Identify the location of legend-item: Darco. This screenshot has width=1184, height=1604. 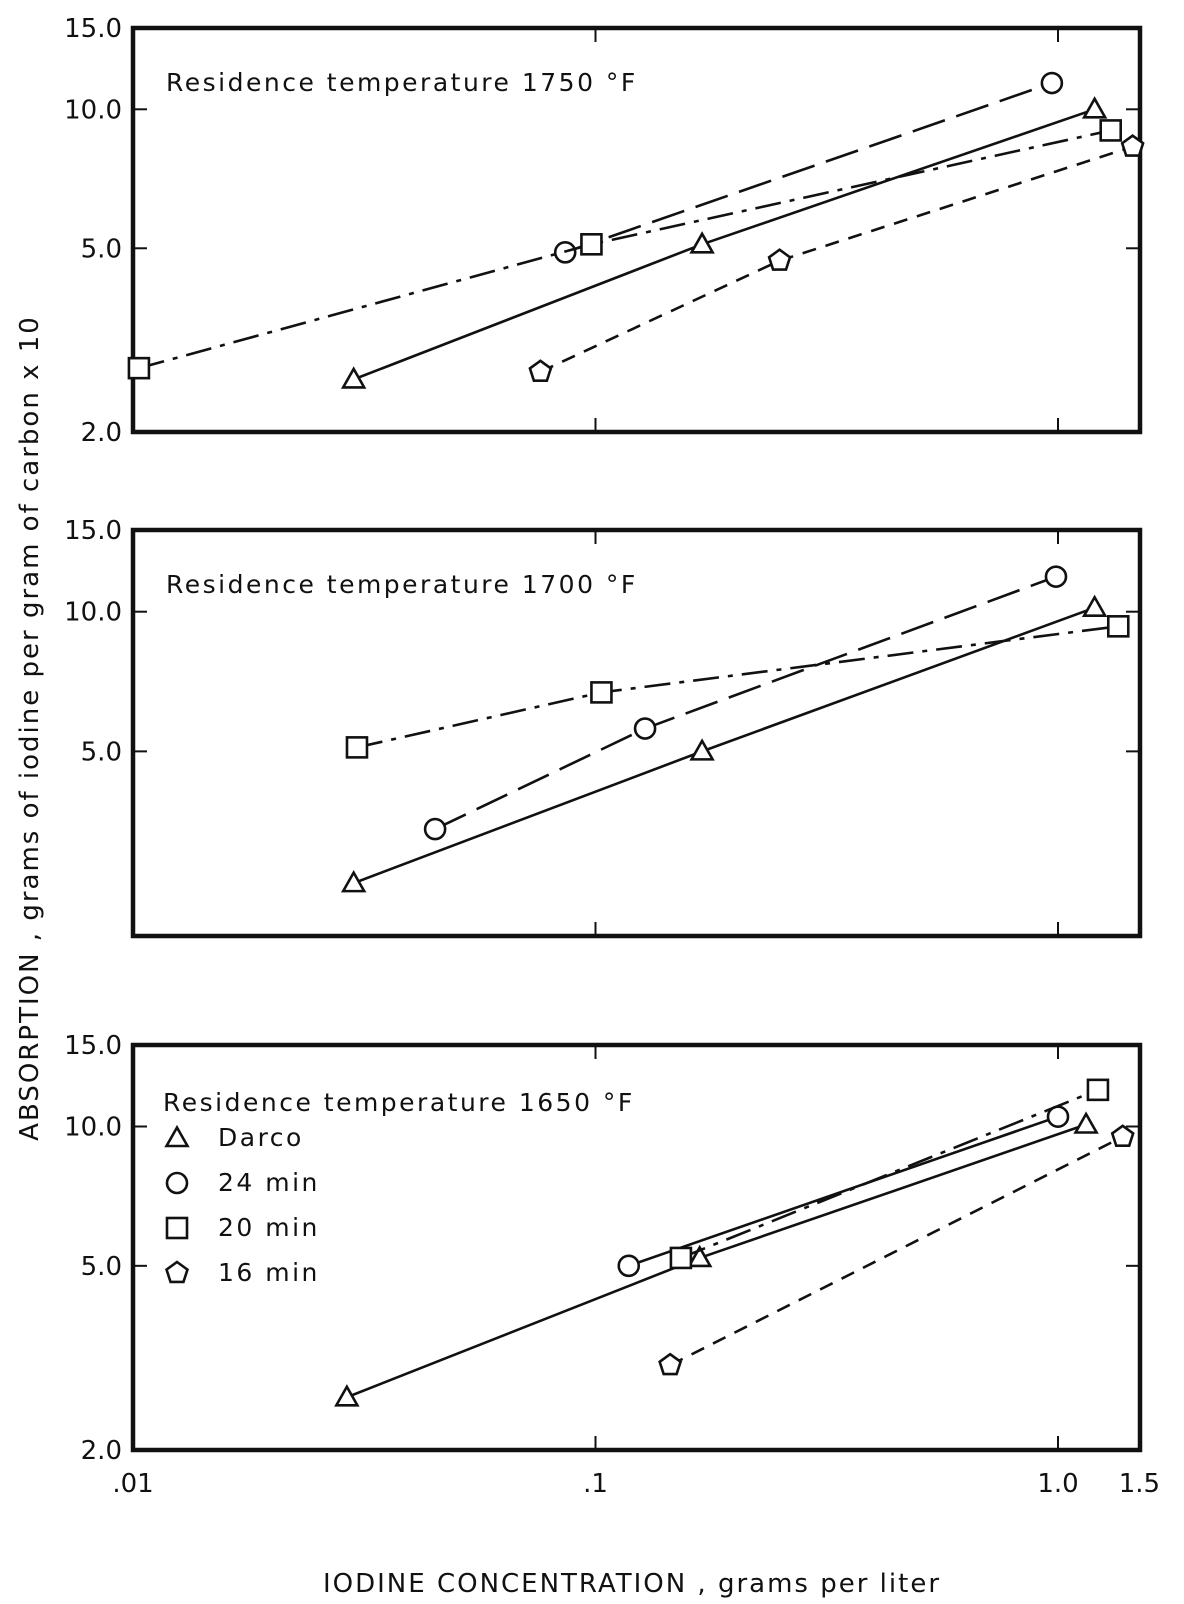
(234, 1137).